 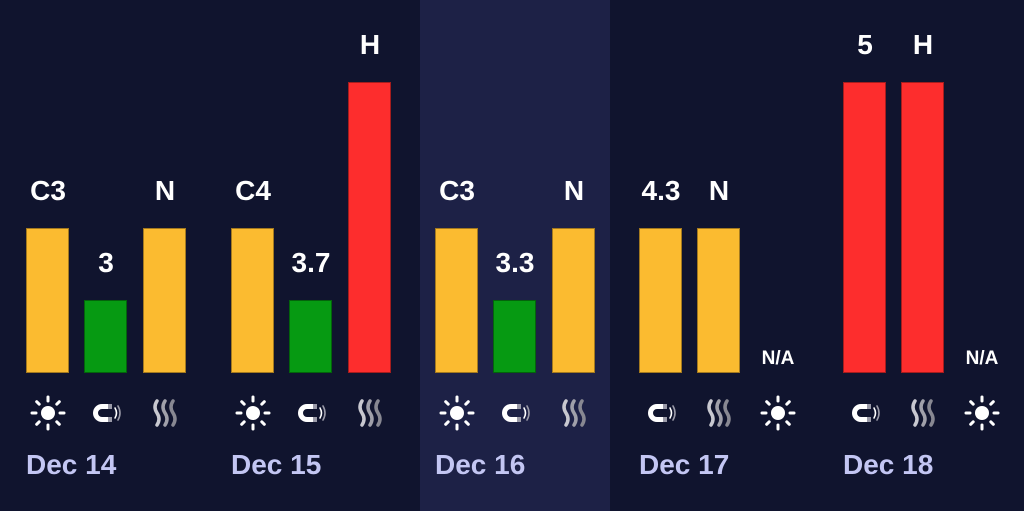 What do you see at coordinates (661, 190) in the screenshot?
I see `bar-value-label: 4.3` at bounding box center [661, 190].